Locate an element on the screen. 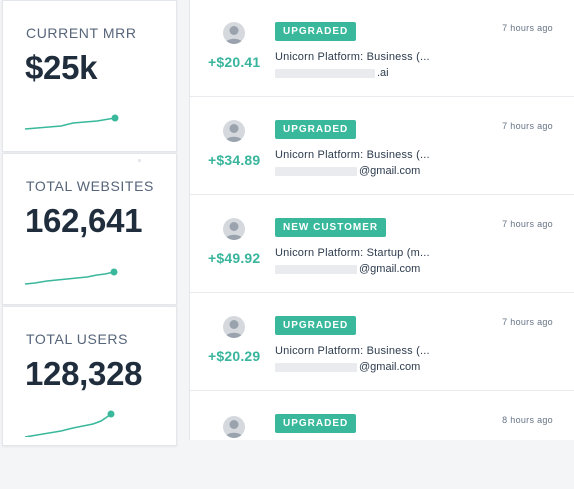 Image resolution: width=574 pixels, height=489 pixels. feed-item: UPGRADED 8 hours ago is located at coordinates (382, 440).